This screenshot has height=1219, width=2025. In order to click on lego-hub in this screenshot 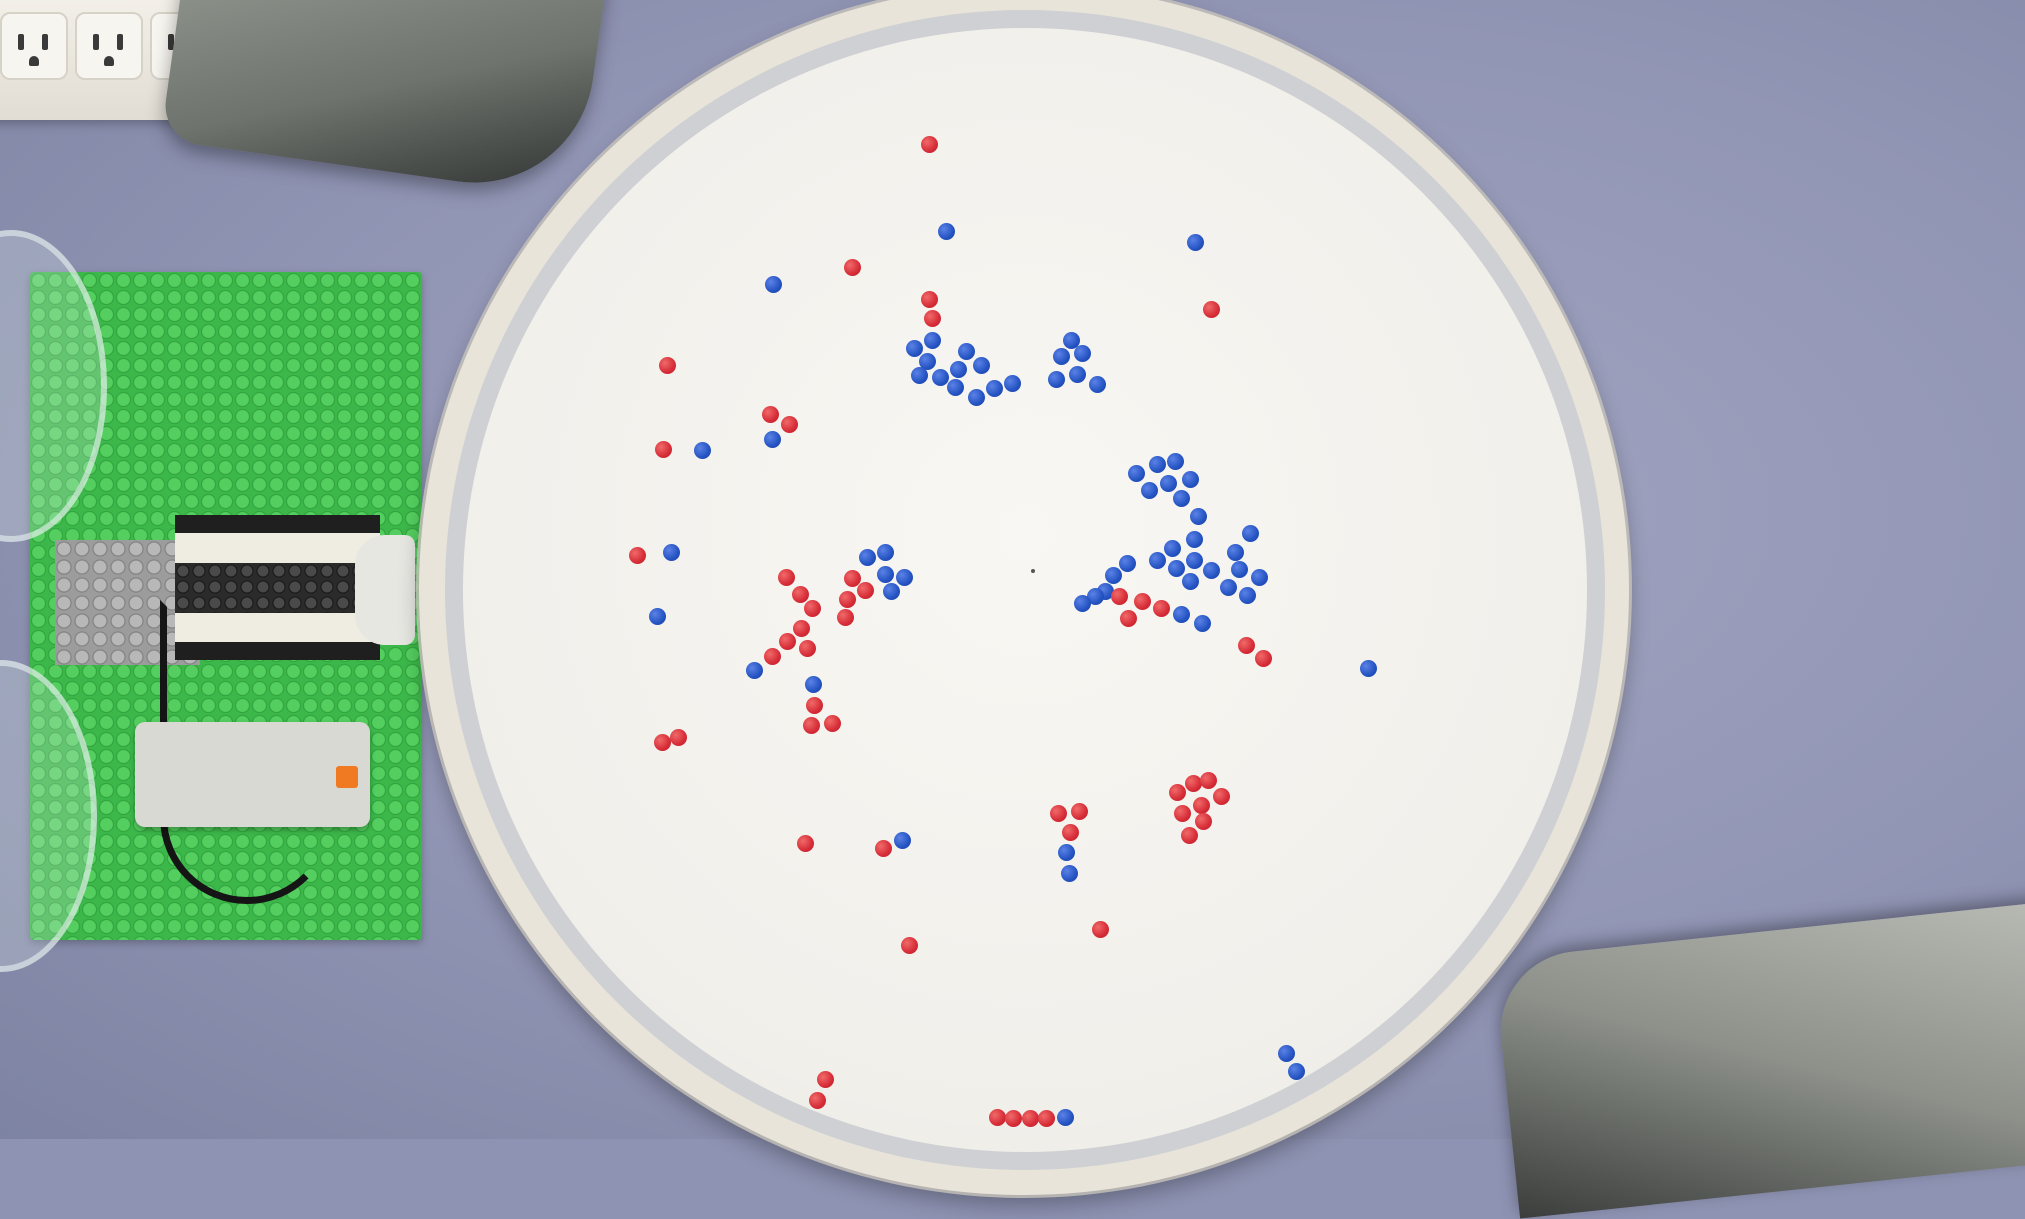, I will do `click(385, 590)`.